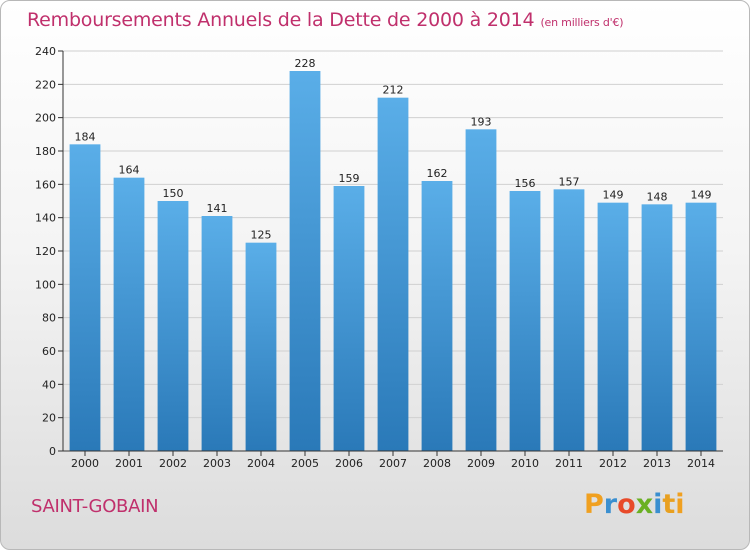 The width and height of the screenshot is (750, 550). I want to click on bar-2004, so click(261, 346).